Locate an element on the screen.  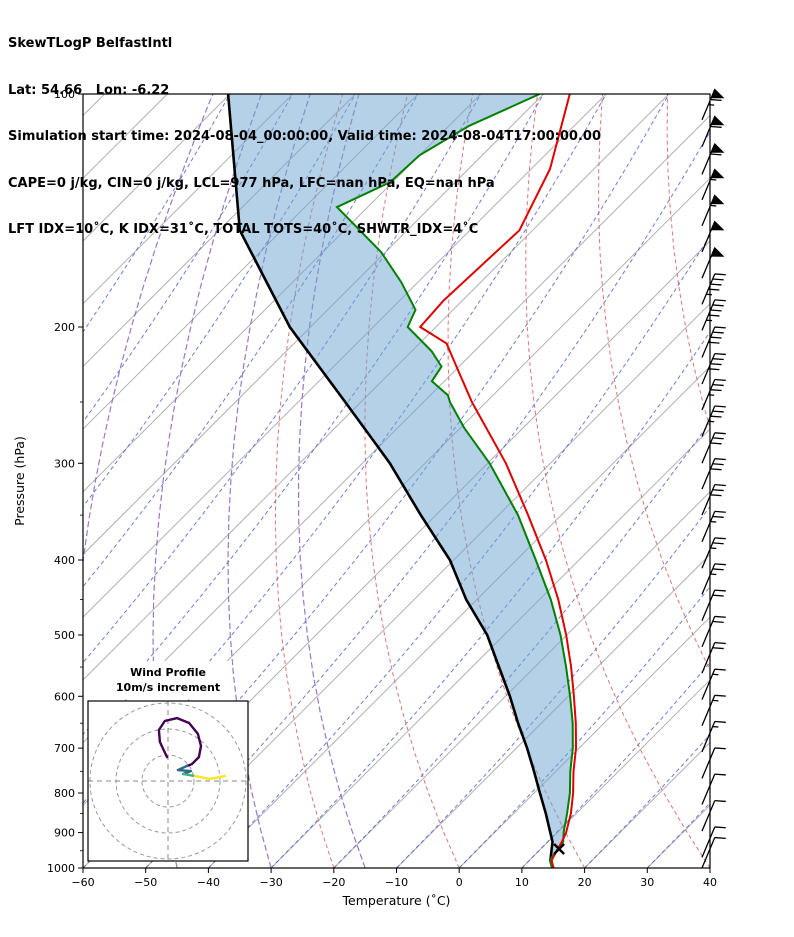
x-tick-label: −50 is located at coordinates (145, 882).